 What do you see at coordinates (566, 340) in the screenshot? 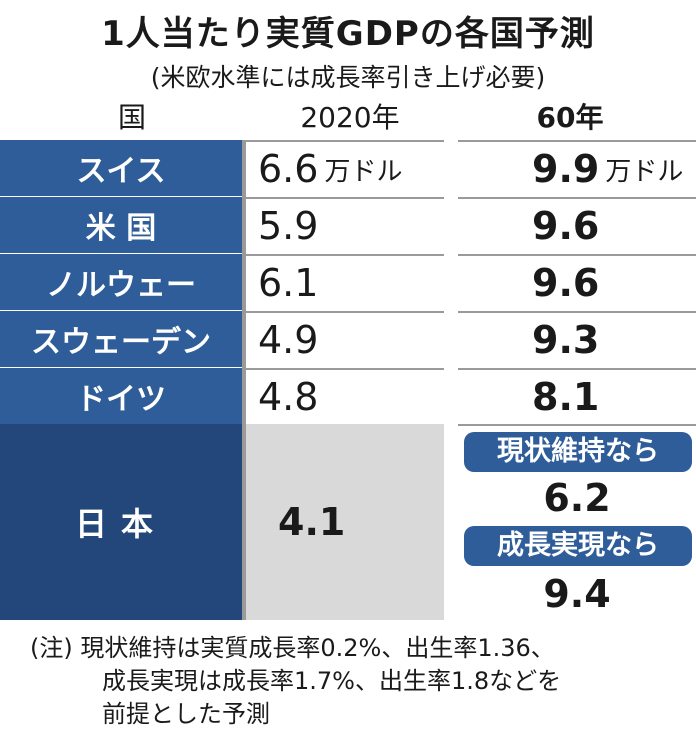
I see `value-2060: 9.3` at bounding box center [566, 340].